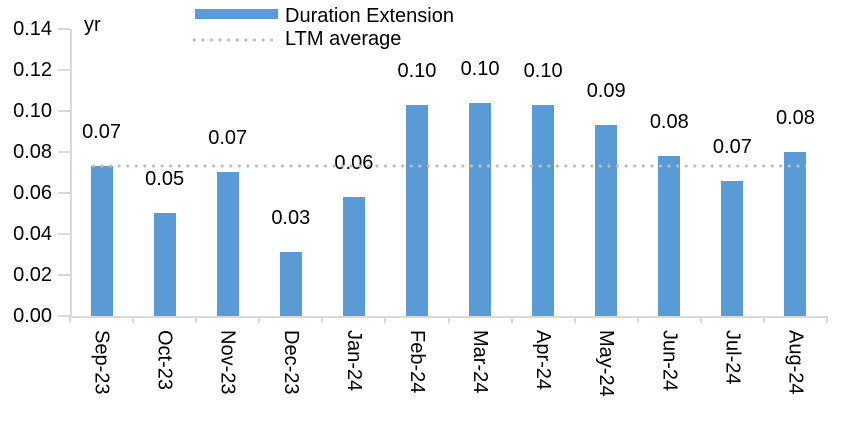 The width and height of the screenshot is (852, 422). Describe the element at coordinates (543, 360) in the screenshot. I see `x-axis-category-label: Apr-24` at that location.